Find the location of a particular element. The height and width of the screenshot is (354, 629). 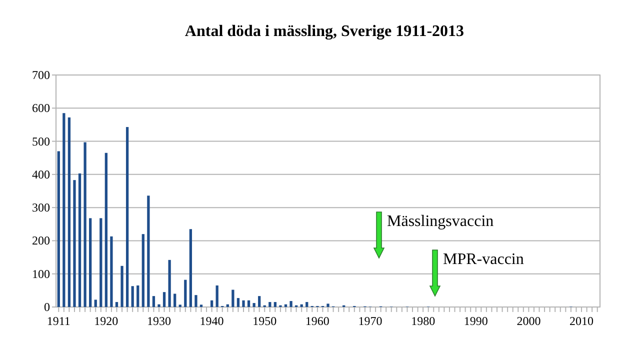

x-tick-label: 1960 is located at coordinates (317, 321).